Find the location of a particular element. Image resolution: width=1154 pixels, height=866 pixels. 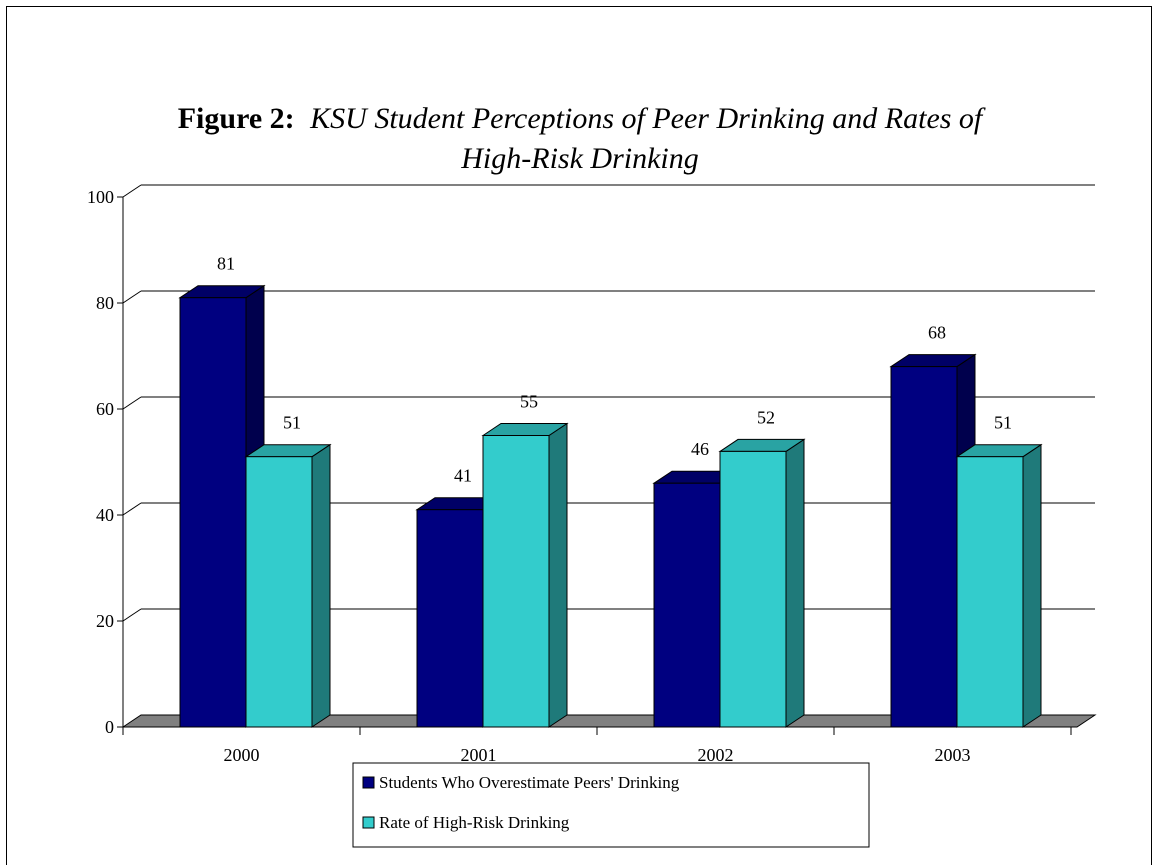

bar-2-2001 is located at coordinates (525, 575).